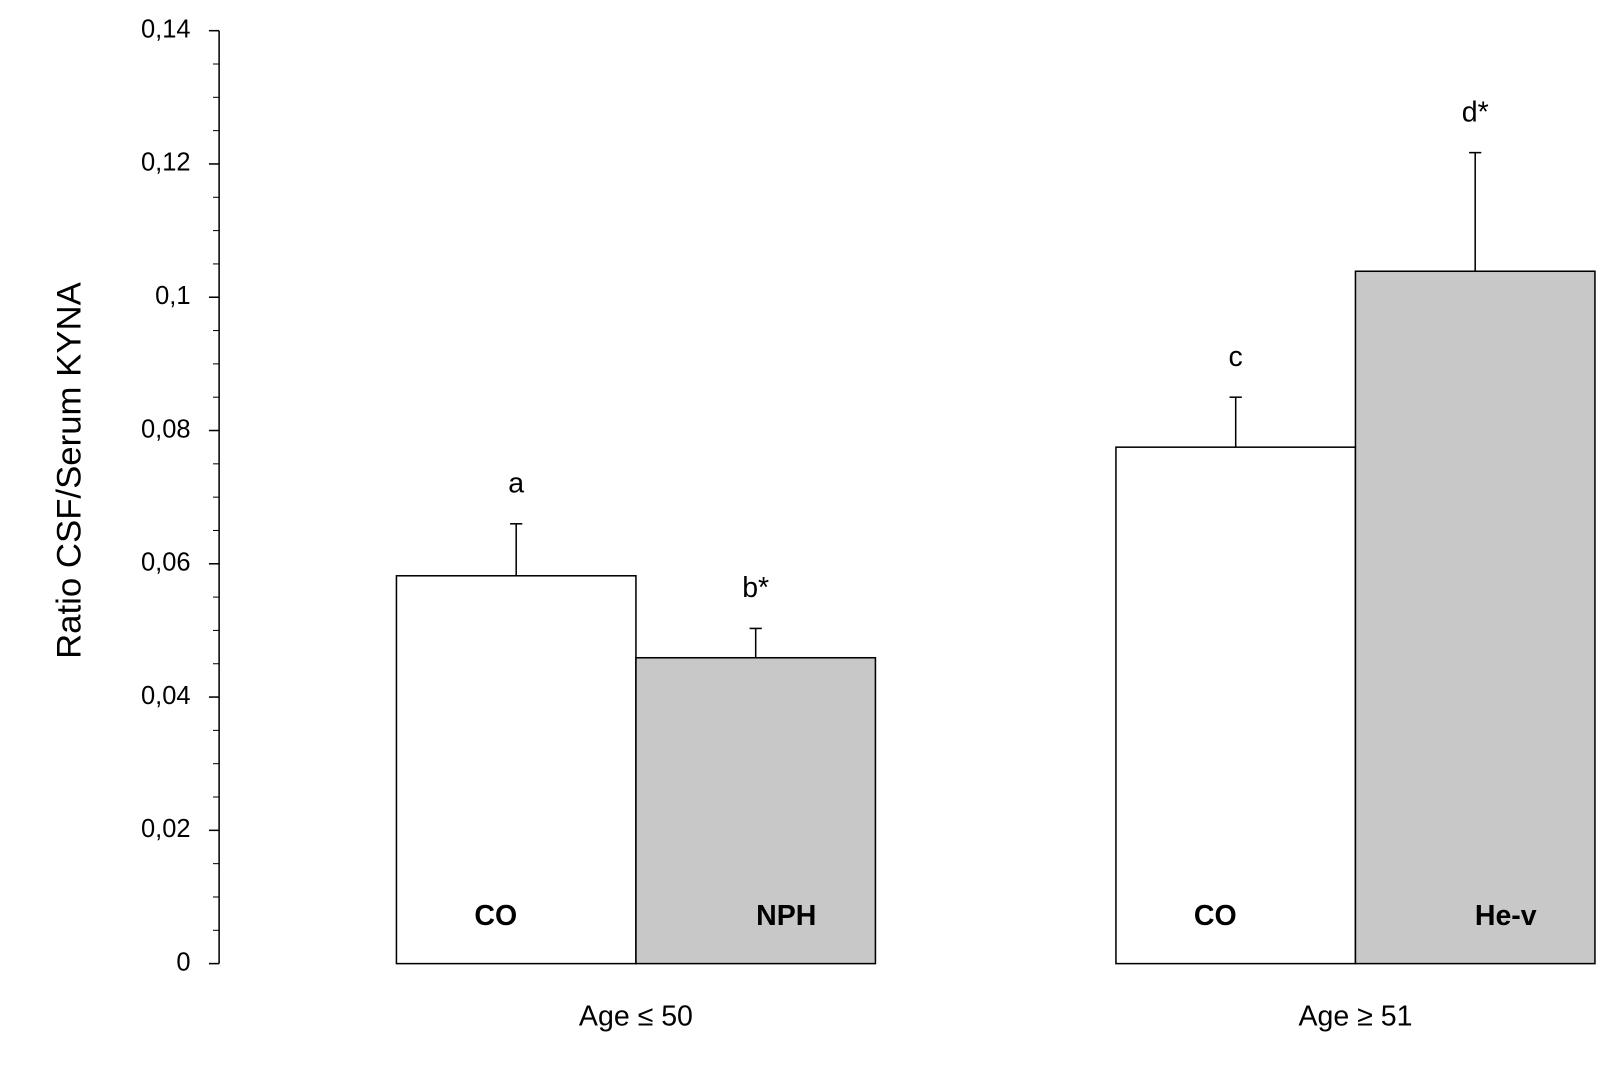 The height and width of the screenshot is (1070, 1598). Describe the element at coordinates (166, 429) in the screenshot. I see `y-tick-label: 0,08` at that location.